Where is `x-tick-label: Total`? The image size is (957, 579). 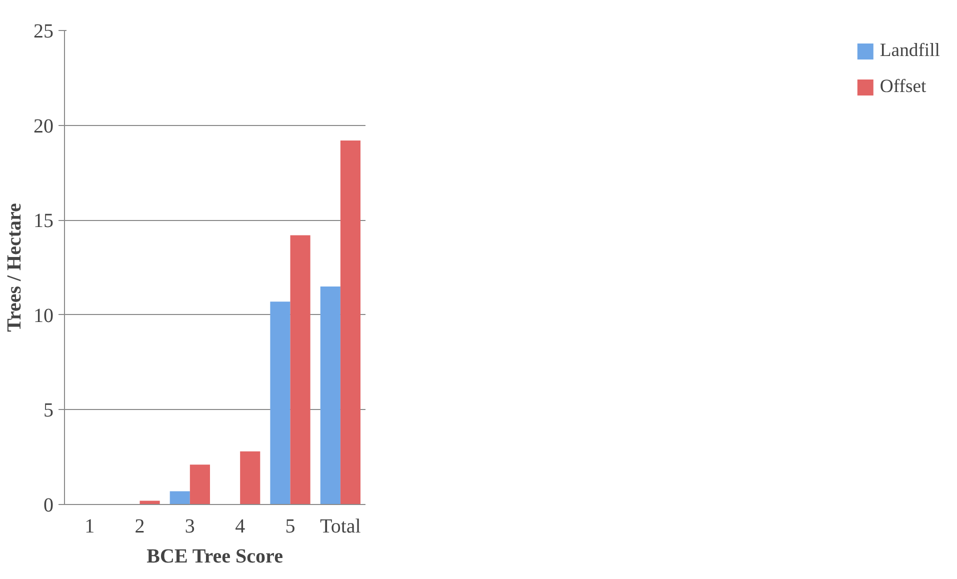
x-tick-label: Total is located at coordinates (341, 527).